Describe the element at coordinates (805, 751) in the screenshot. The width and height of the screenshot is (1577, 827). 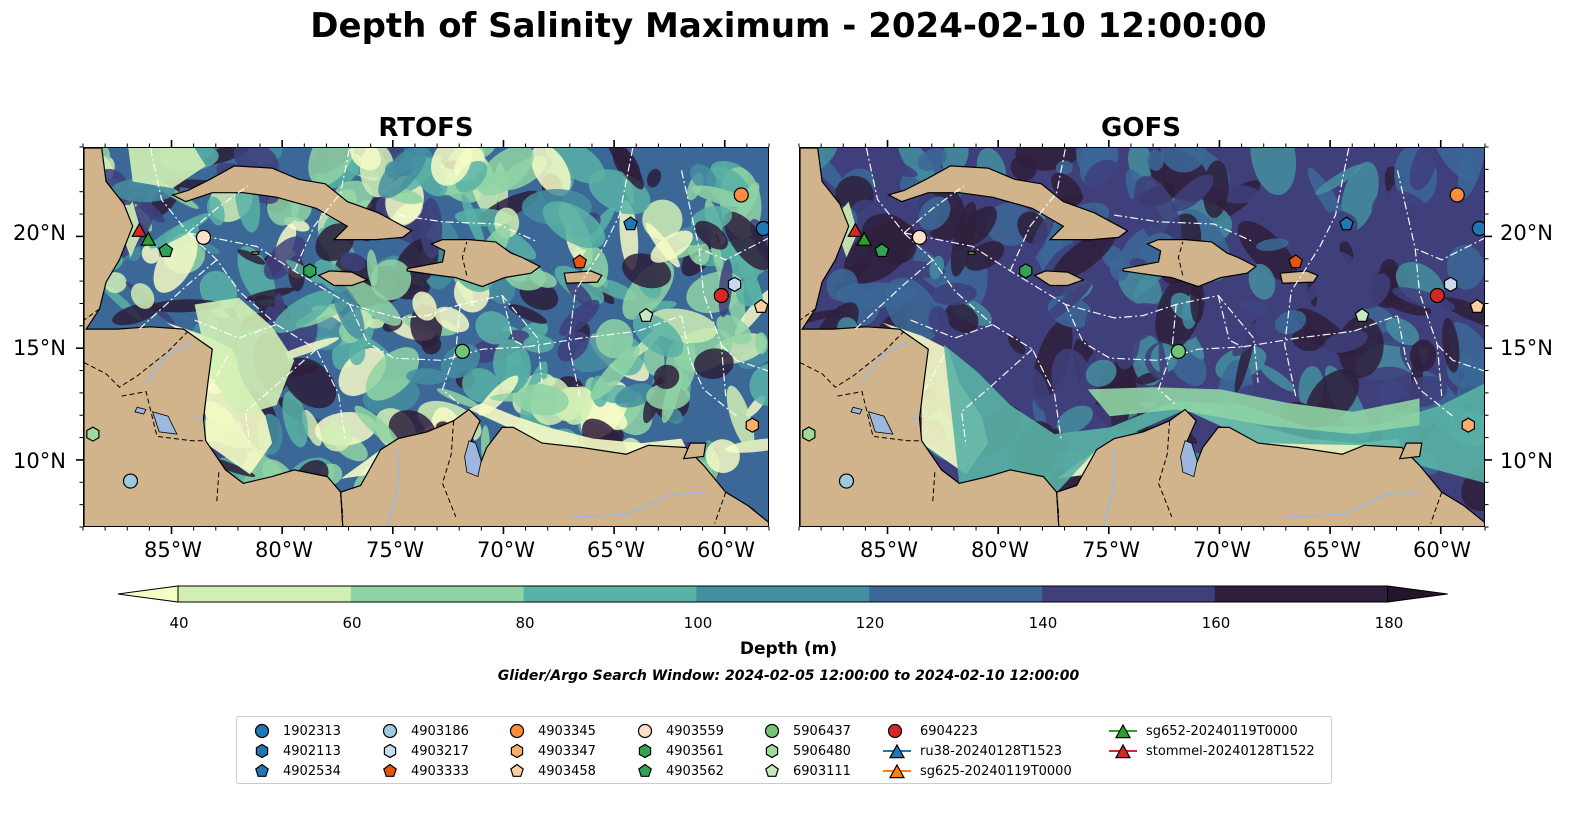
I see `legend-column: 5906437 5906480 6903111` at that location.